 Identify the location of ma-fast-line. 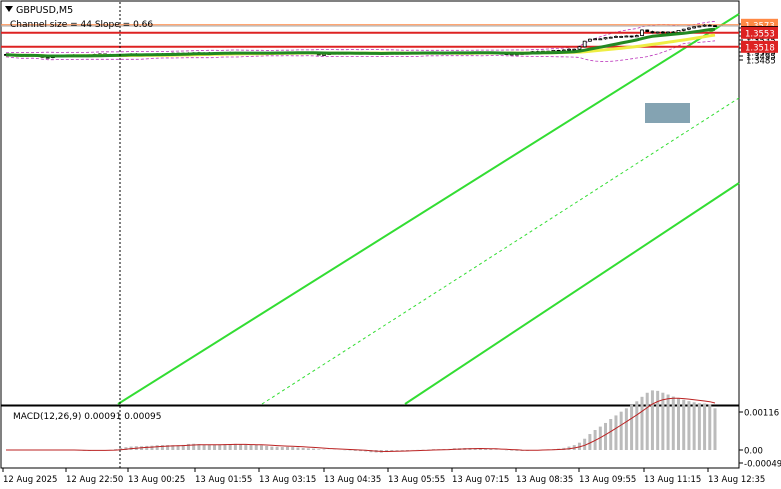
(360, 42).